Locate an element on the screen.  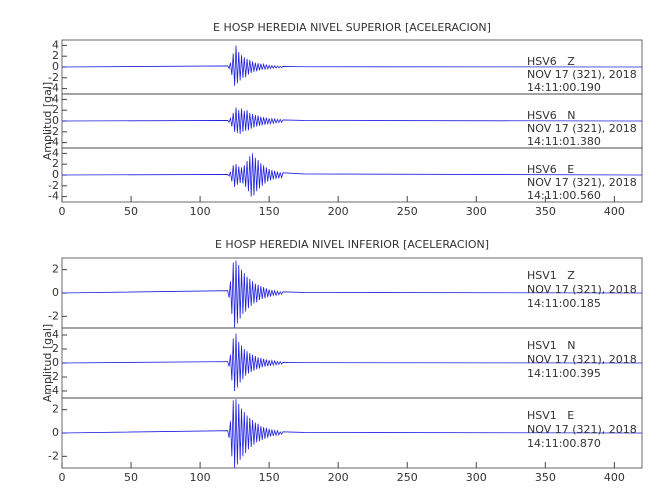
time-label: 14:11:00.190 is located at coordinates (564, 87).